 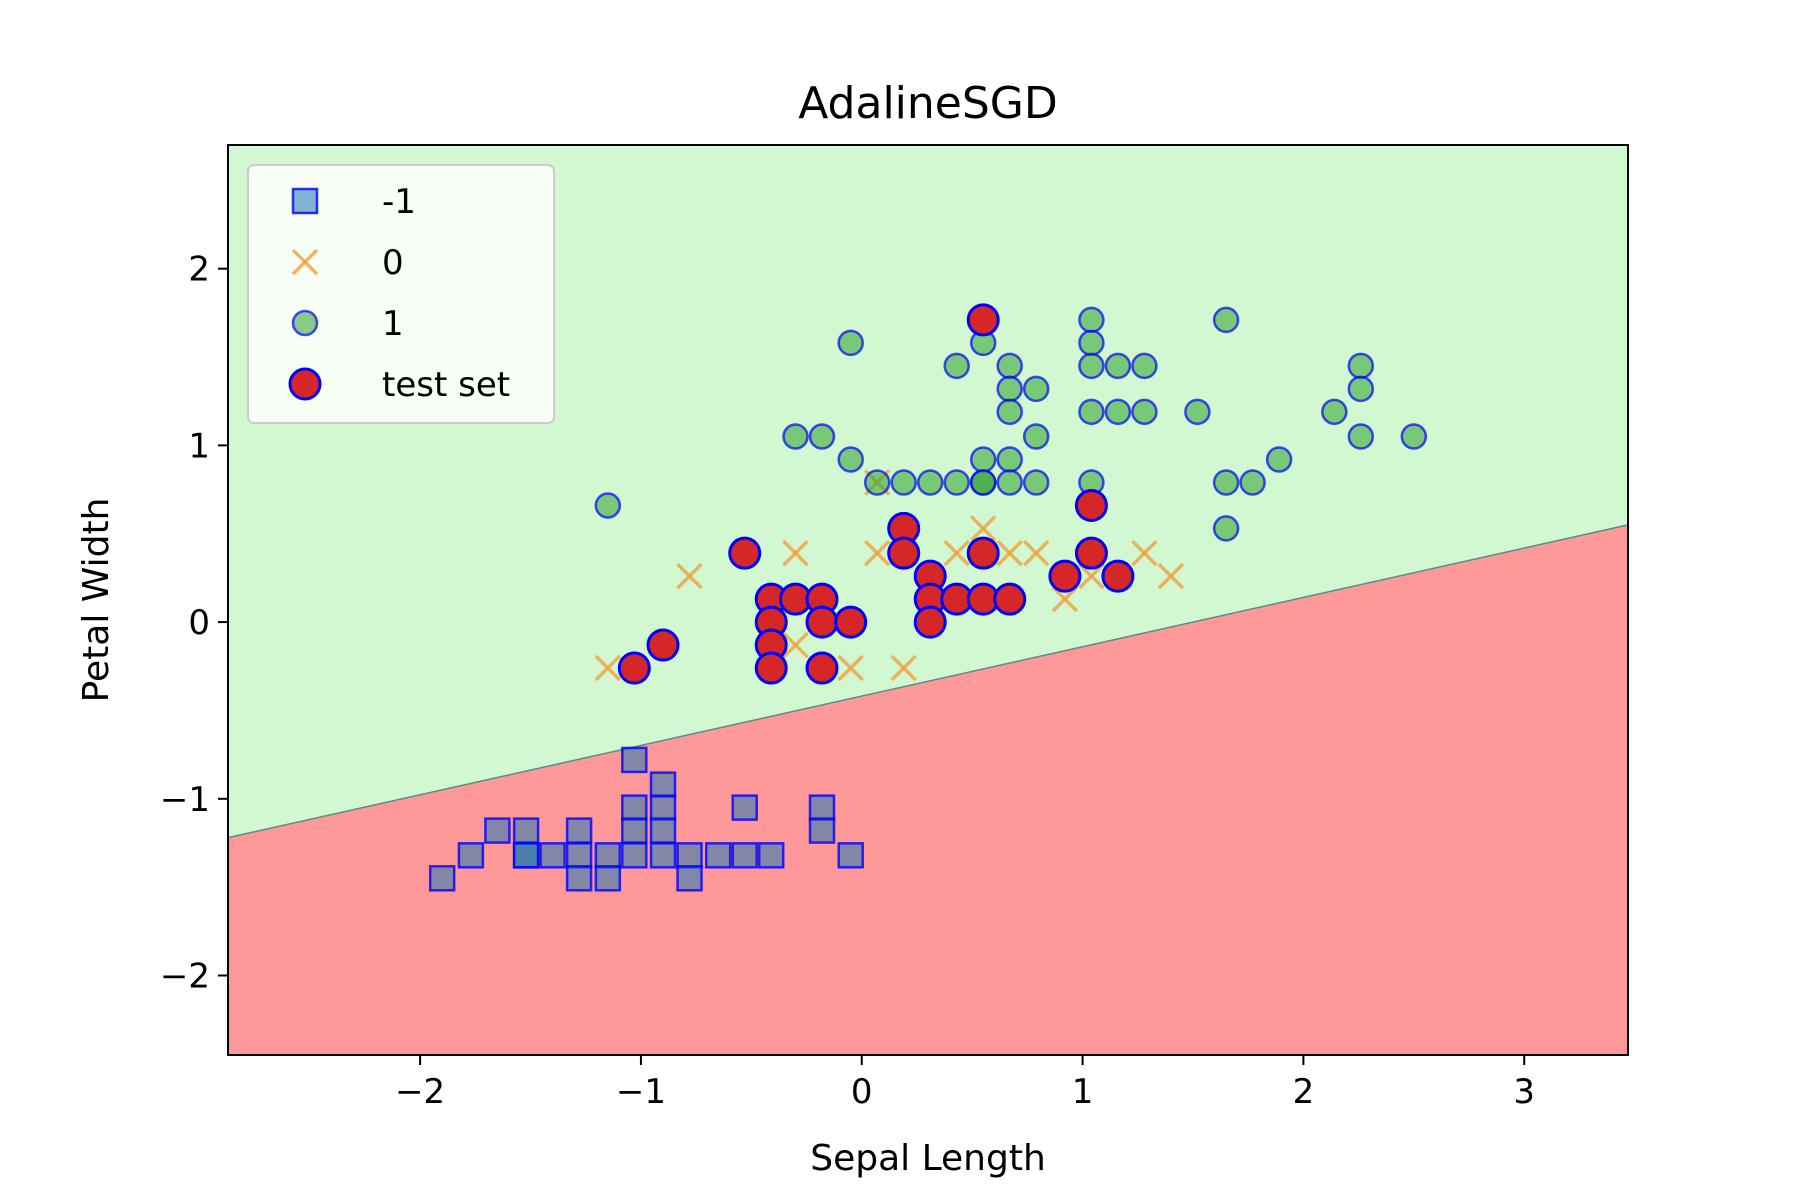 I want to click on x-tick-label: 1, so click(x=1083, y=1092).